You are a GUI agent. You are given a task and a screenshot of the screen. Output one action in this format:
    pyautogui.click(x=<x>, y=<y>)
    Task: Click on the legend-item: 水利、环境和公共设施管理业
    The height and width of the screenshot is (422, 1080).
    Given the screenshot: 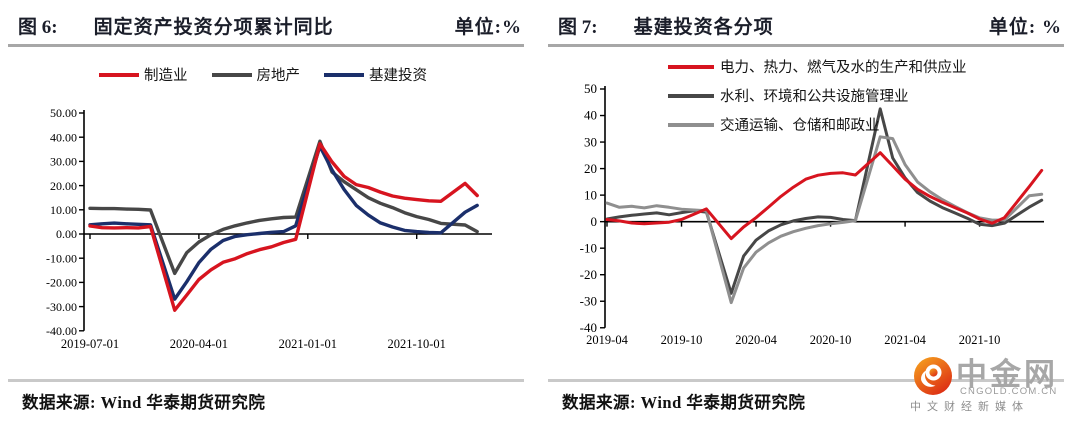 What is the action you would take?
    pyautogui.click(x=817, y=95)
    